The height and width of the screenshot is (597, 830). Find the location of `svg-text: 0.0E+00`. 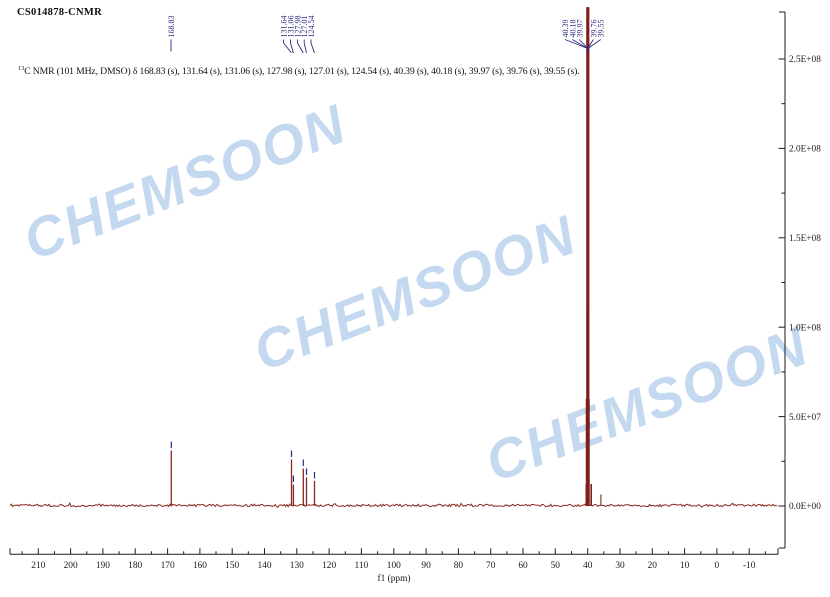

svg-text: 0.0E+00 is located at coordinates (805, 507).